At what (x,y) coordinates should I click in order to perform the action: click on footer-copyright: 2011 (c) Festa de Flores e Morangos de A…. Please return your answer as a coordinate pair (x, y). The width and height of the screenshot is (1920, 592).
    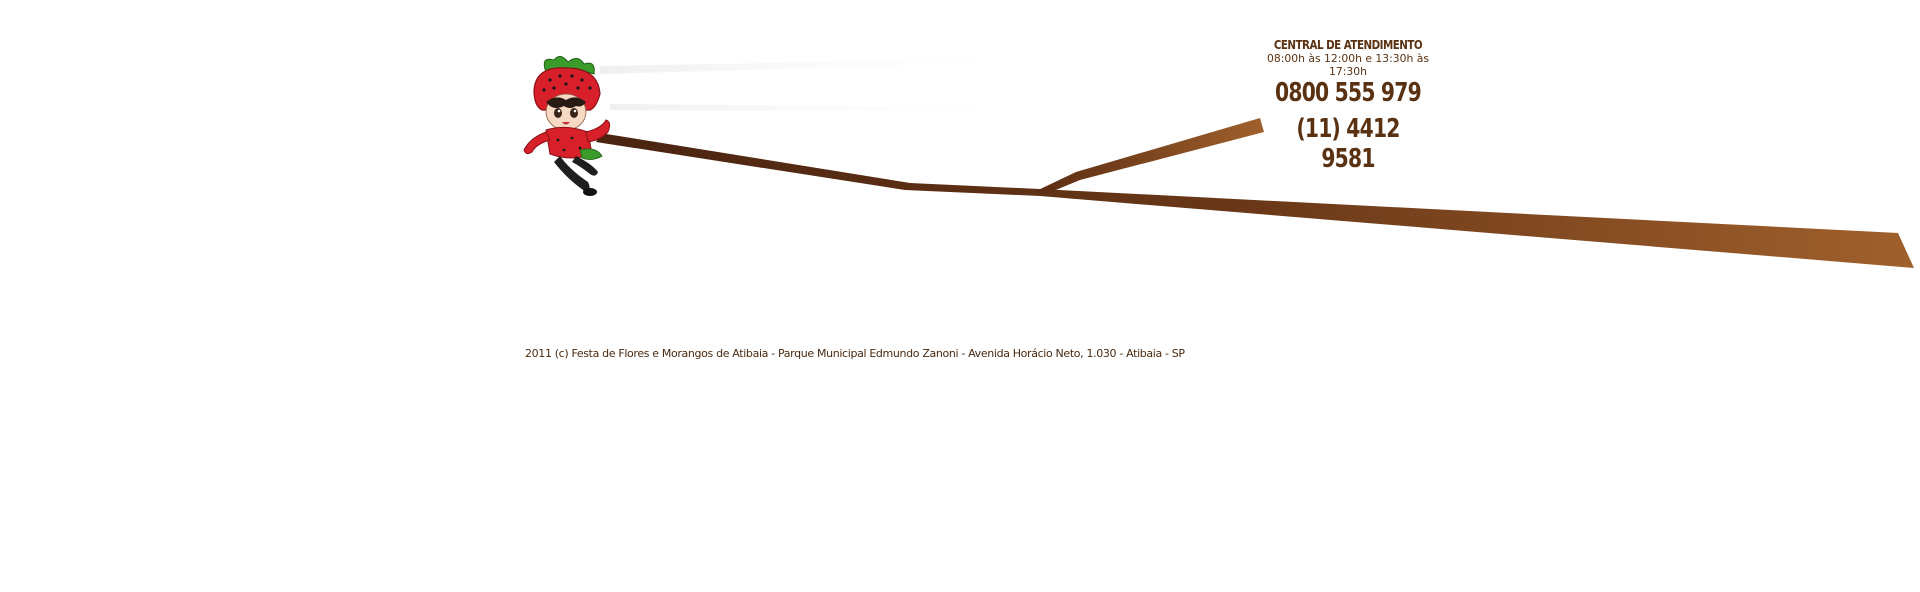
    Looking at the image, I should click on (855, 353).